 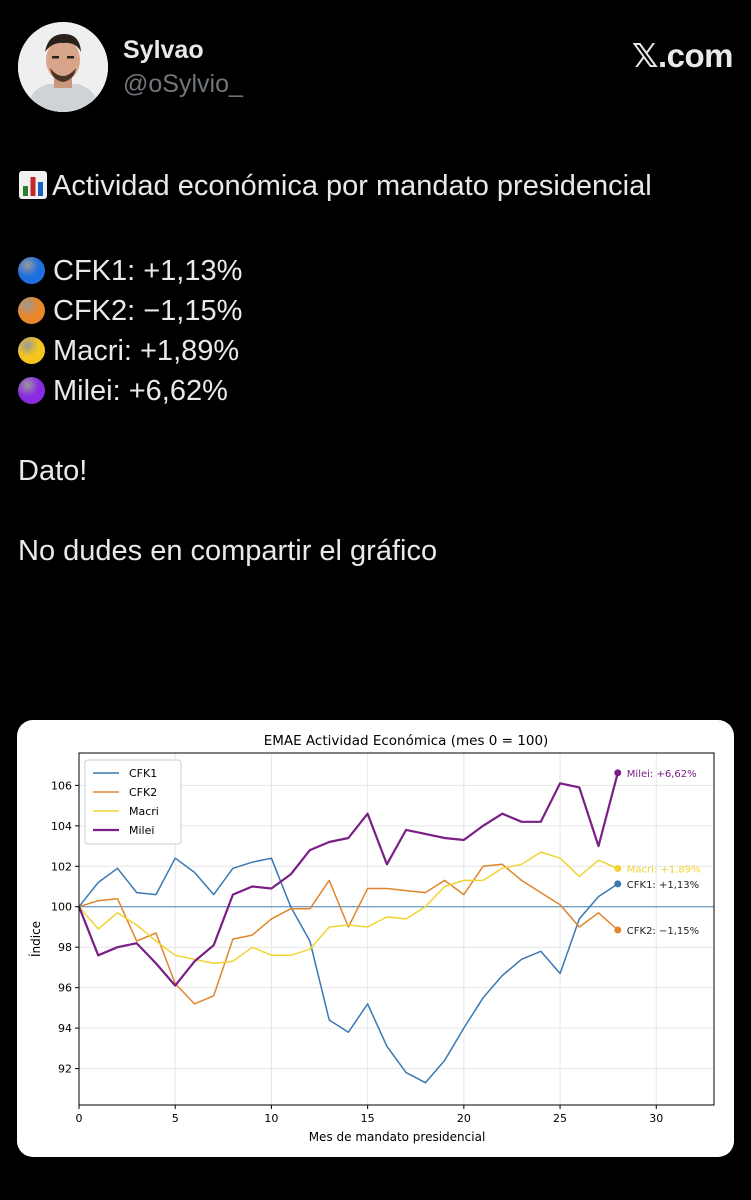 I want to click on y-tick-label: 104, so click(x=61, y=826).